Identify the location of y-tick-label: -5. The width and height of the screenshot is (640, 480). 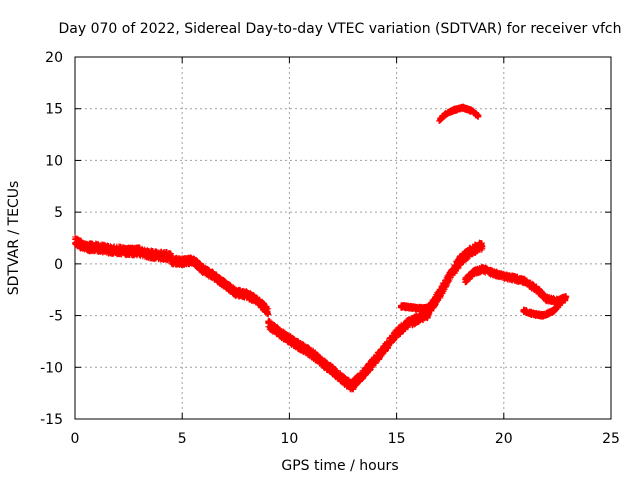
(56, 317).